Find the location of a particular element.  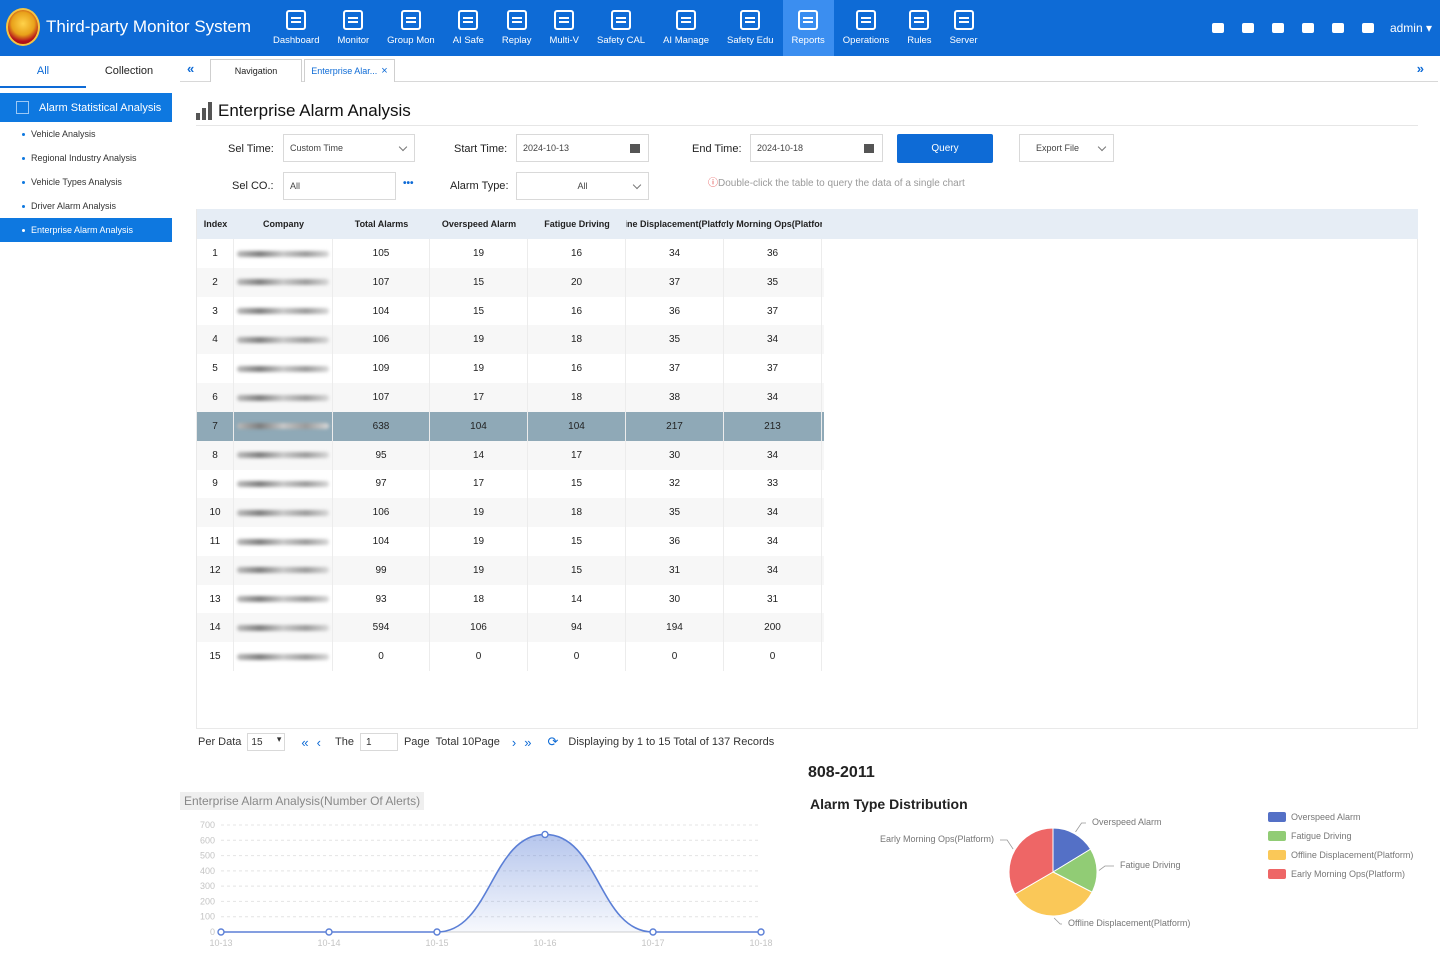

cell-overspeed-alarm: 104 is located at coordinates (479, 426).